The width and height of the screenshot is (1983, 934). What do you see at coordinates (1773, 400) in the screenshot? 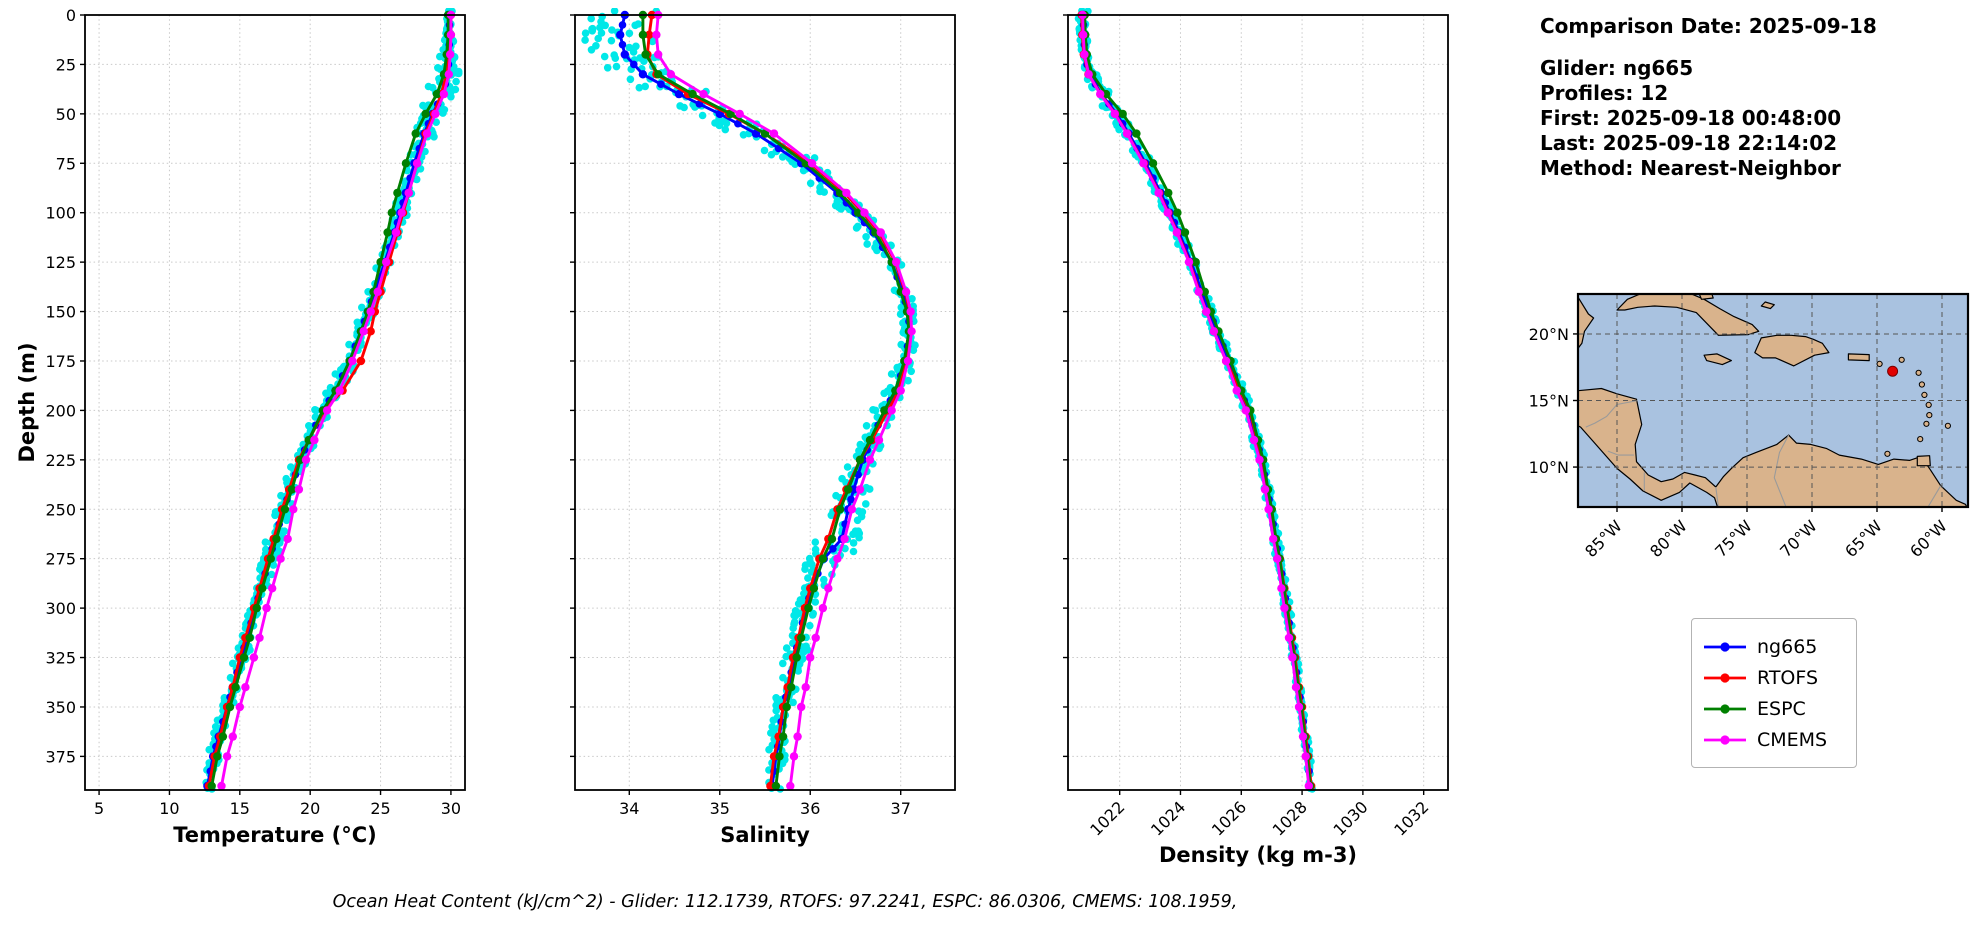
I see `map-canvas` at bounding box center [1773, 400].